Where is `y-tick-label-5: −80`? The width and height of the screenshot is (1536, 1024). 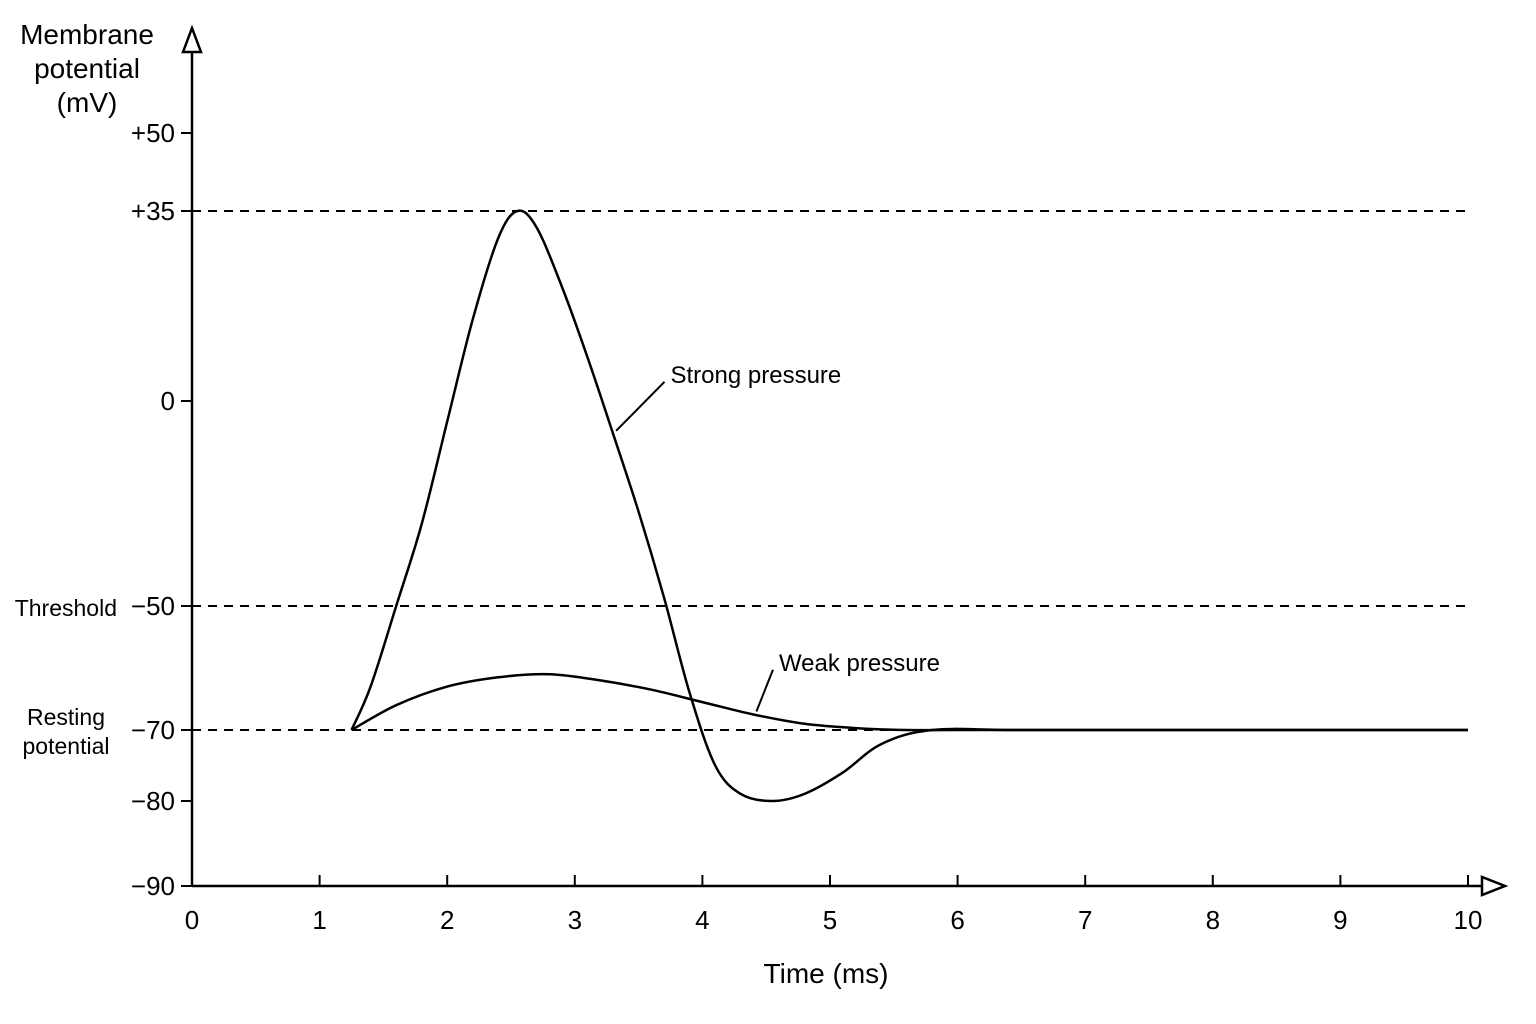
y-tick-label-5: −80 is located at coordinates (153, 801).